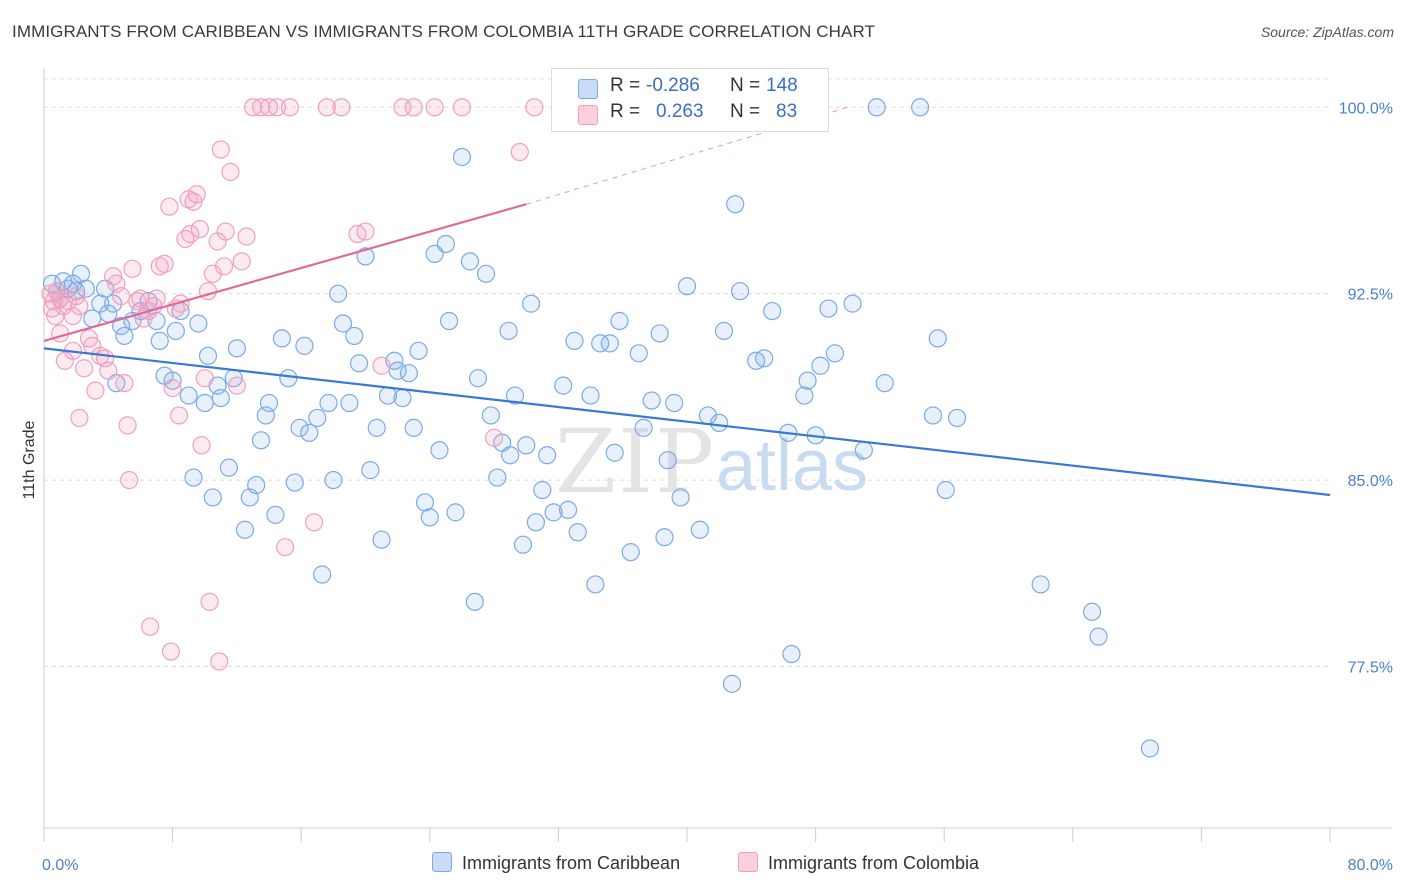 The width and height of the screenshot is (1406, 892). What do you see at coordinates (29, 459) in the screenshot?
I see `y-axis-label: 11th Grade` at bounding box center [29, 459].